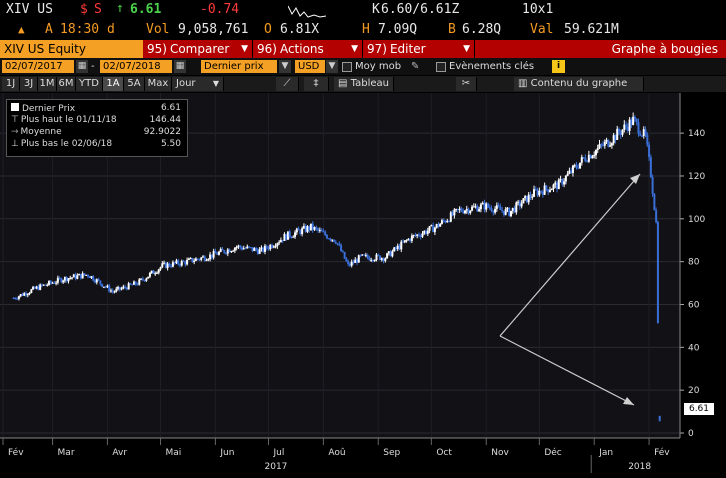 This screenshot has width=726, height=478. I want to click on price-field-select: Dernier prix, so click(239, 66).